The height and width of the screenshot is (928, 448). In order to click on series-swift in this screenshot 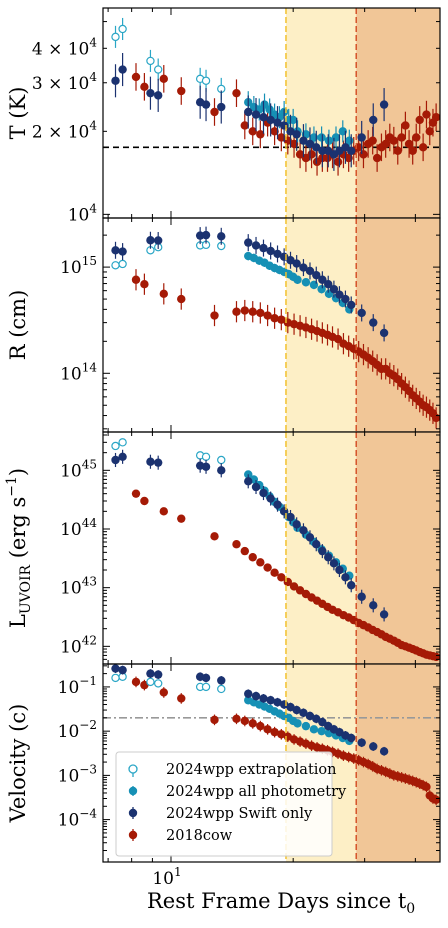, I will do `click(250, 535)`.